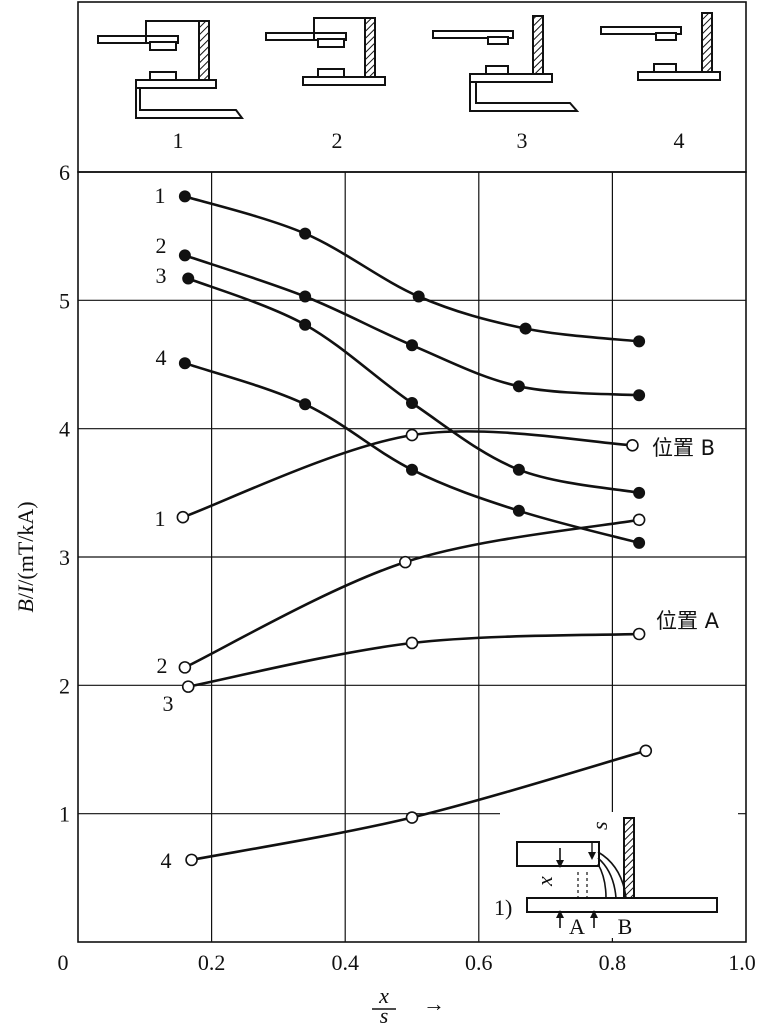 The width and height of the screenshot is (763, 1025). What do you see at coordinates (599, 825) in the screenshot?
I see `inset-s-label: s` at bounding box center [599, 825].